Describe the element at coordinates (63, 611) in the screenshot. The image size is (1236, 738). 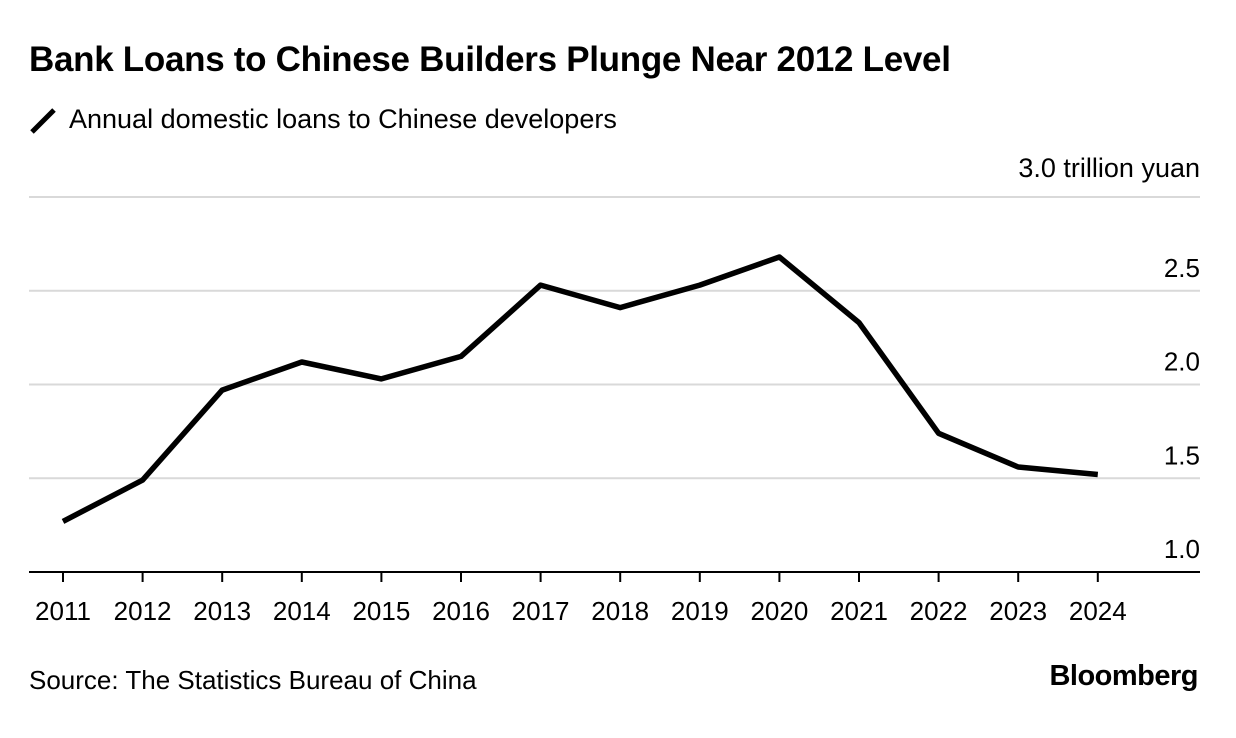
I see `x-tick-label: 2011` at that location.